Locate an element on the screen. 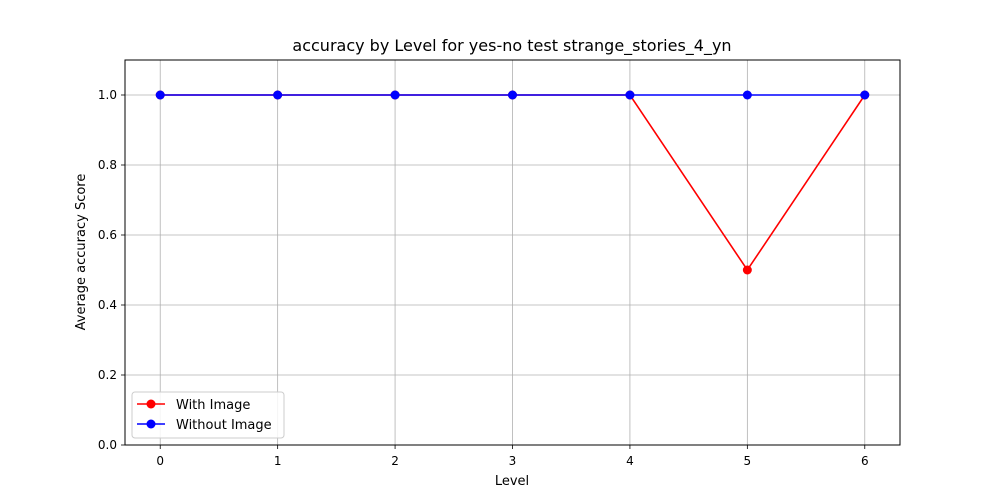  y-tick-label: 0.0 is located at coordinates (107, 445).